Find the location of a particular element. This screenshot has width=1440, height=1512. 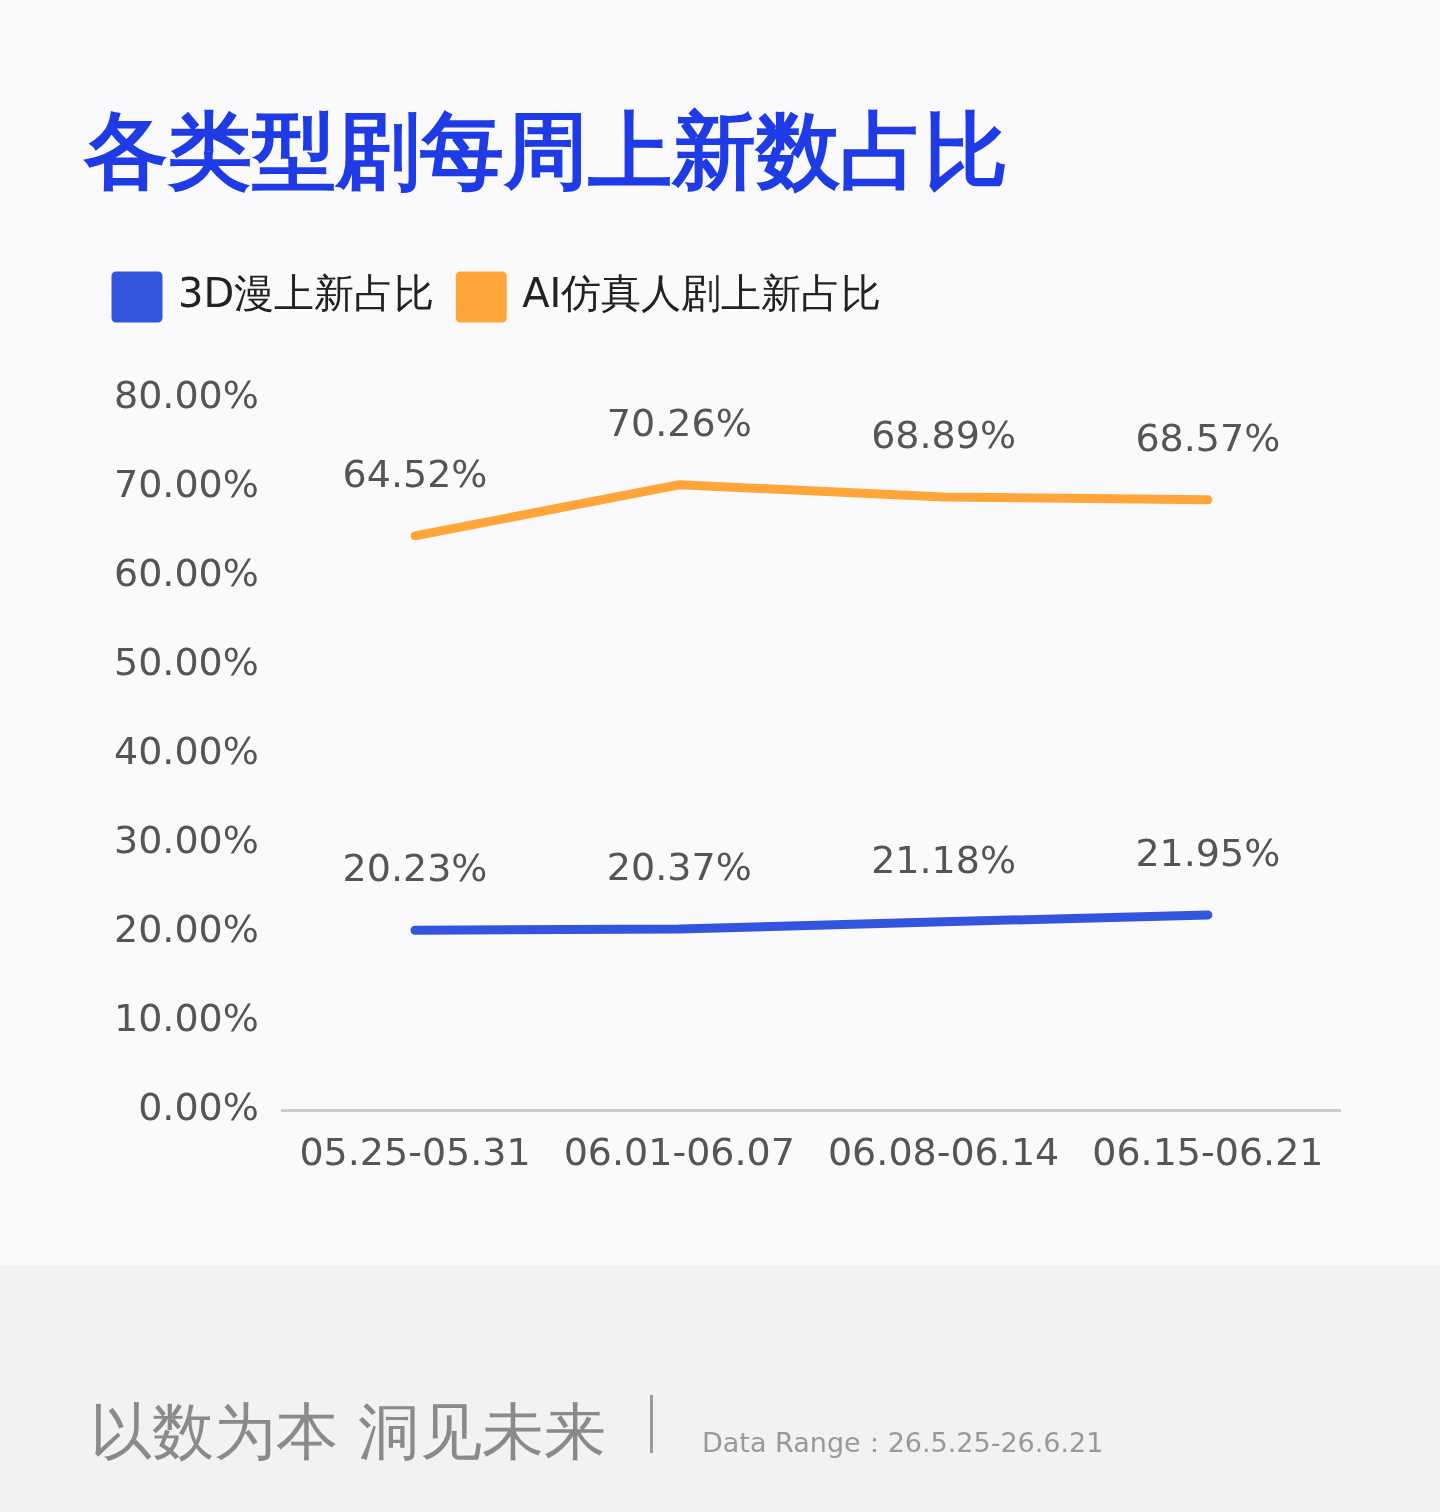

y-tick-label: 20.00% is located at coordinates (186, 929).